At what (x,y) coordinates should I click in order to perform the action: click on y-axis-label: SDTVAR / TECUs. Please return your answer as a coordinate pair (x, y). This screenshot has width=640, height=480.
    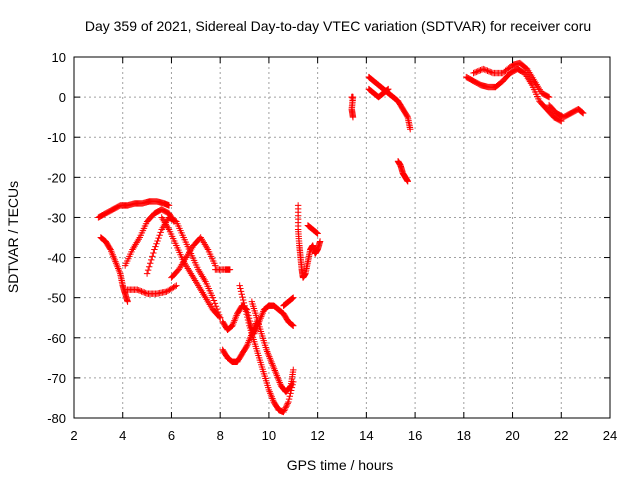
    Looking at the image, I should click on (13, 237).